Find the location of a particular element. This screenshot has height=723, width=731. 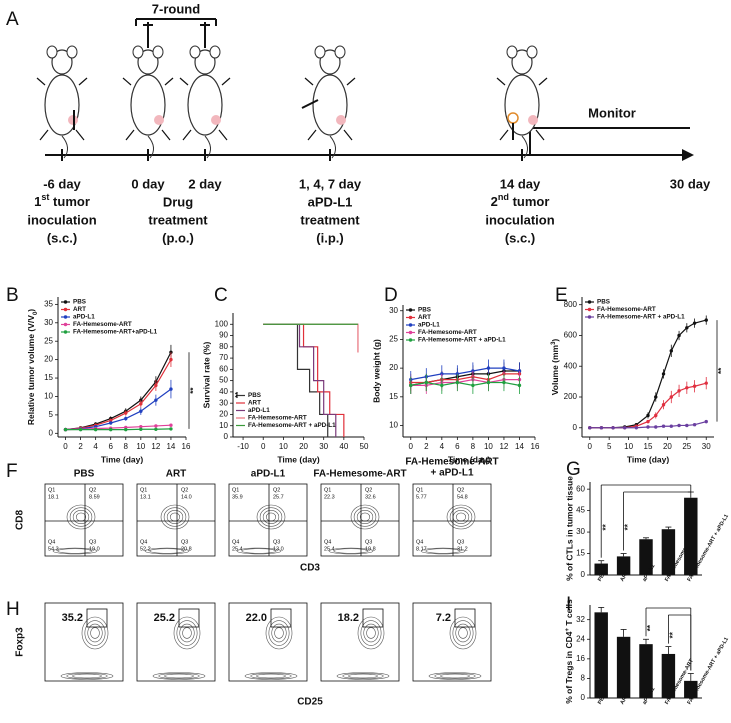

round-label: 7-round is located at coordinates (176, 8).